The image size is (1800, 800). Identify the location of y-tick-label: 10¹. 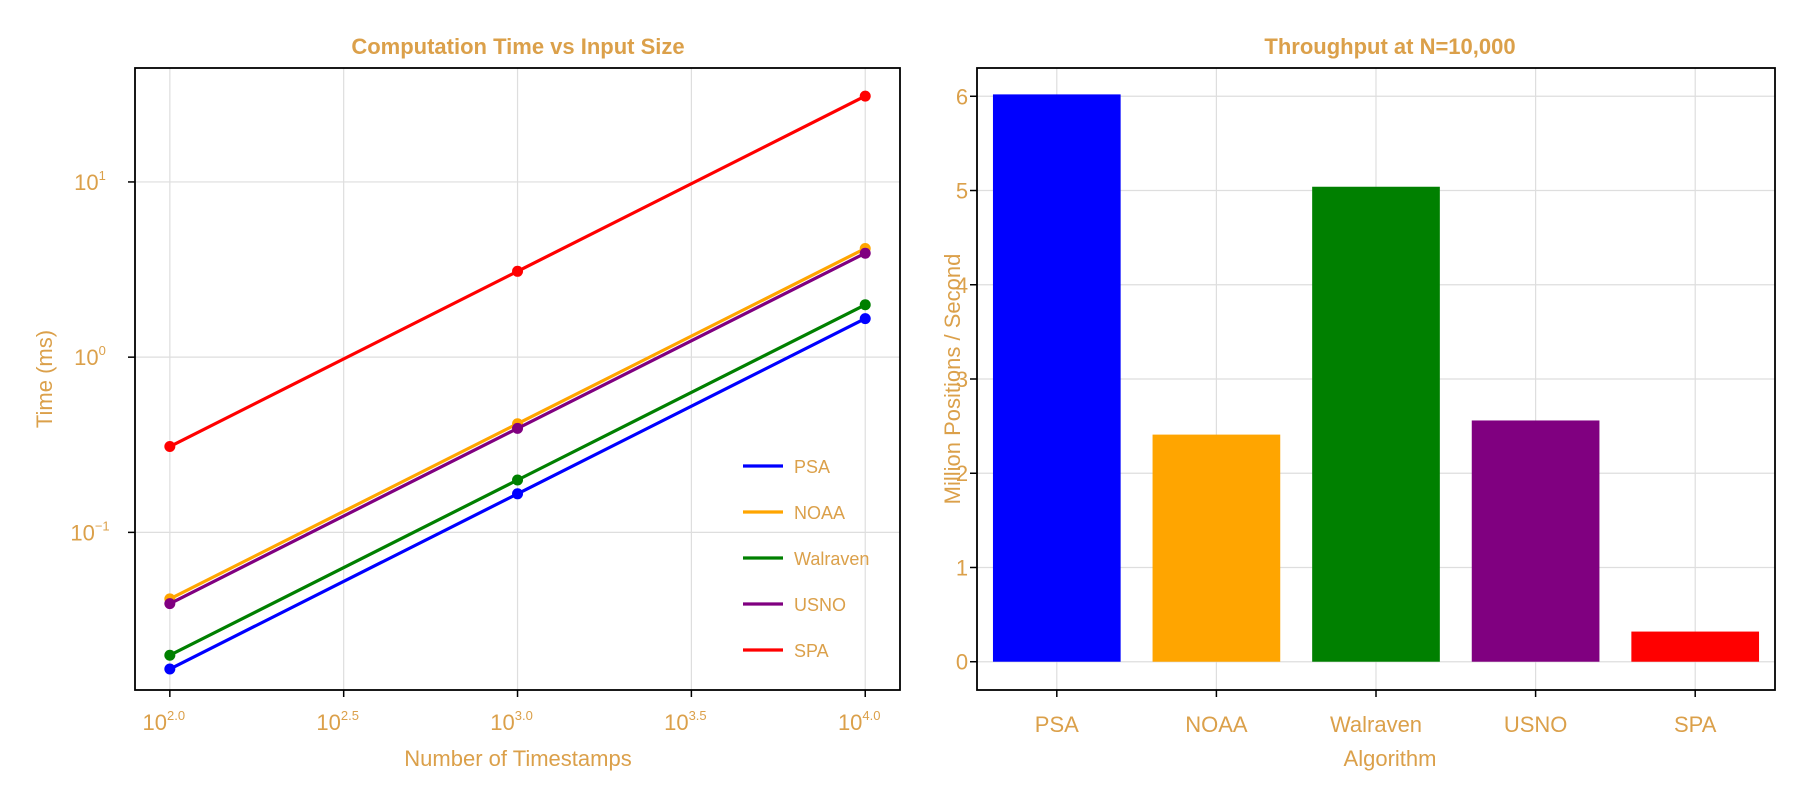
(90, 181).